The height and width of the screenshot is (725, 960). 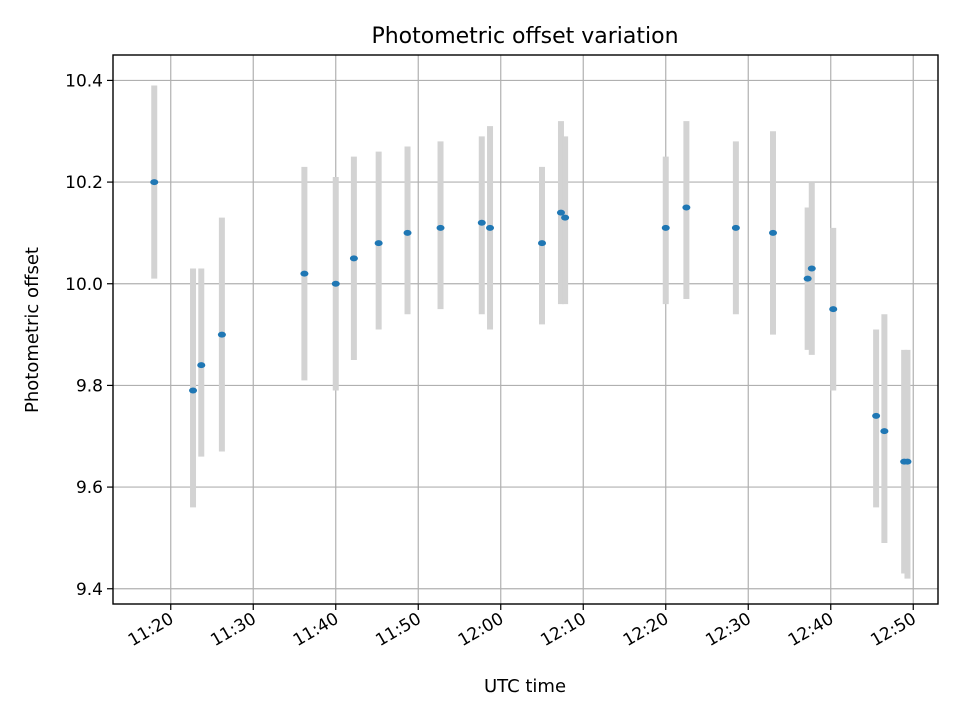 What do you see at coordinates (32, 330) in the screenshot?
I see `y-axis-label: Photometric offset` at bounding box center [32, 330].